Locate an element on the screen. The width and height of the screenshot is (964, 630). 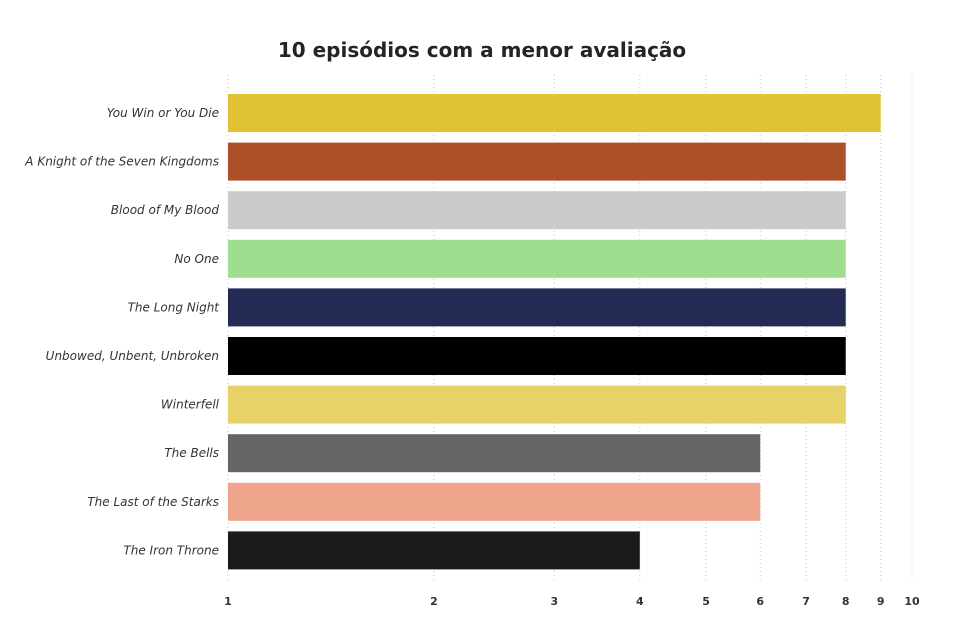
category-label: A Knight of the Seven Kingdoms is located at coordinates (121, 162).